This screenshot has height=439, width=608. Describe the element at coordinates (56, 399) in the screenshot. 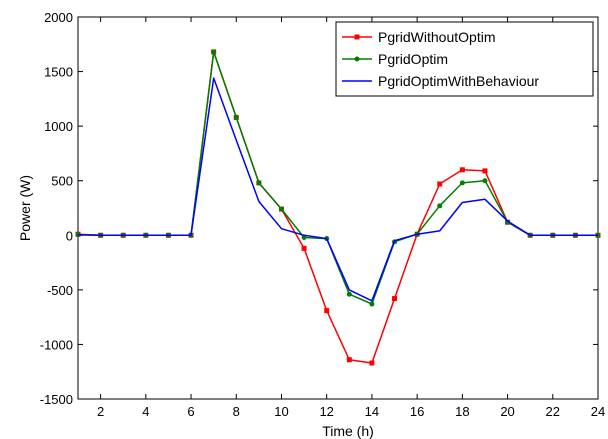

I see `y-tick-label: -1500` at that location.